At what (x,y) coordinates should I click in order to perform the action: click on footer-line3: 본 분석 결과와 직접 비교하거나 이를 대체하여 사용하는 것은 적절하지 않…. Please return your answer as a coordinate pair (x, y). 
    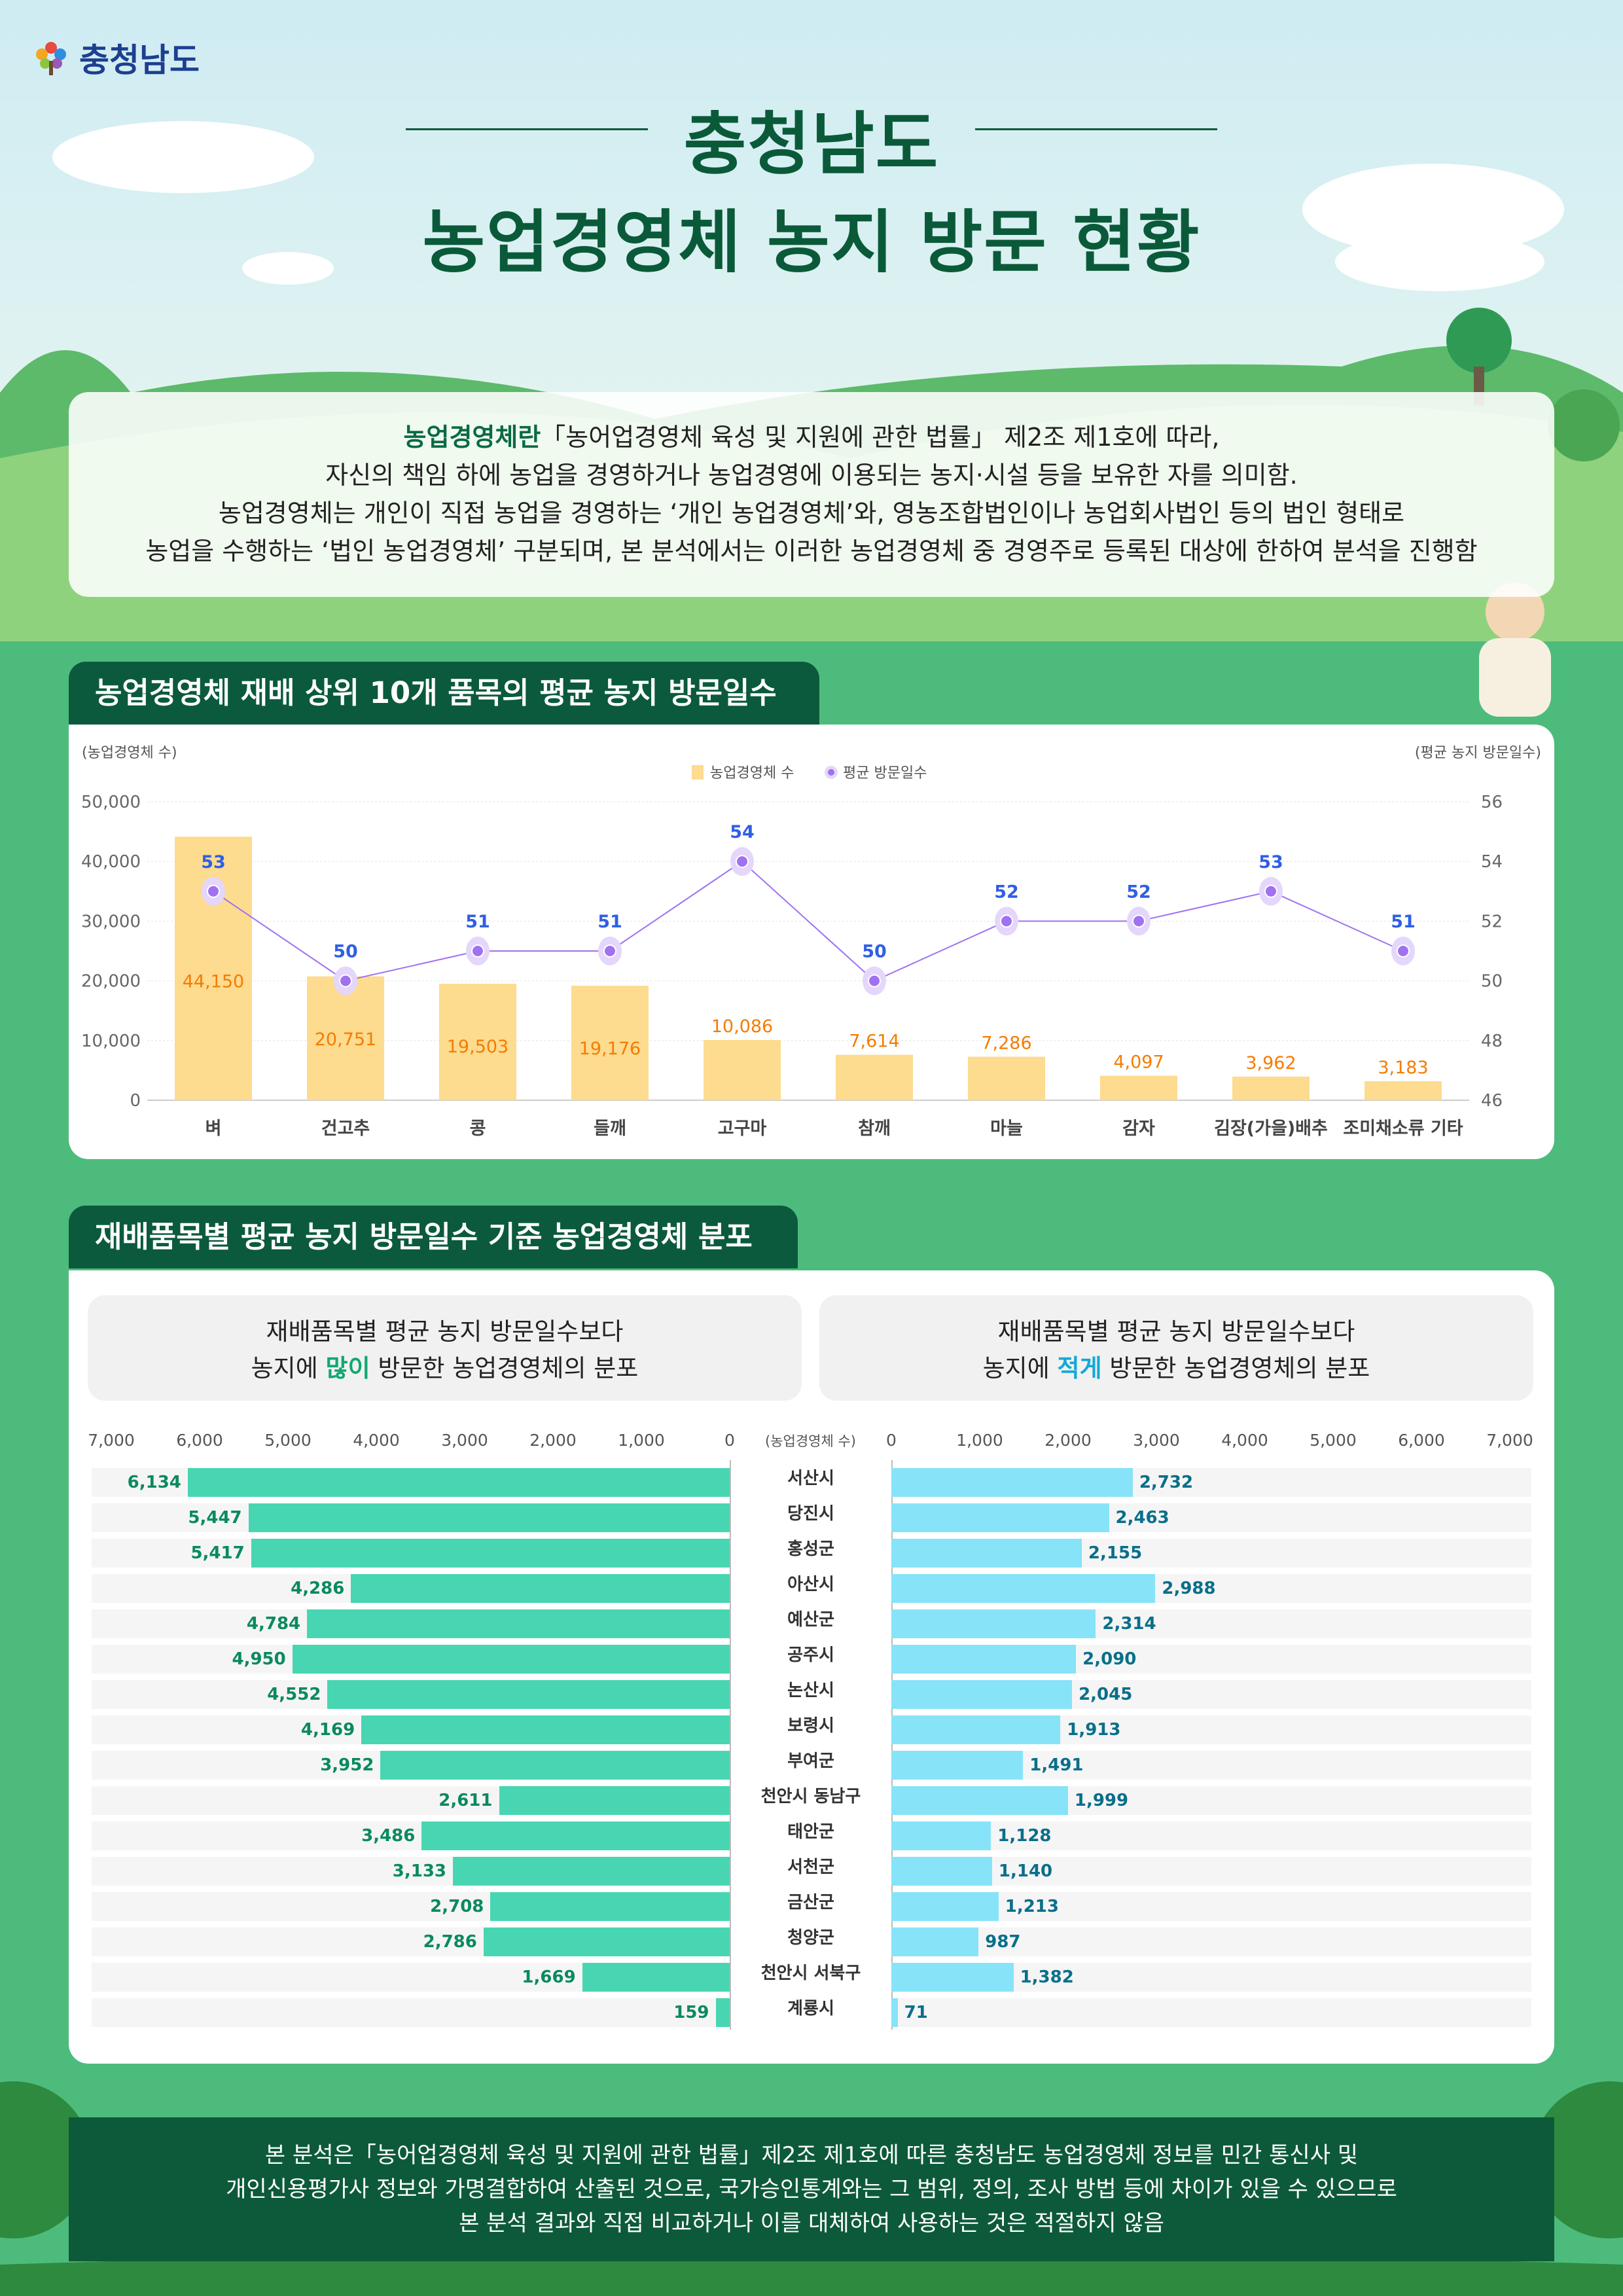
    Looking at the image, I should click on (811, 2223).